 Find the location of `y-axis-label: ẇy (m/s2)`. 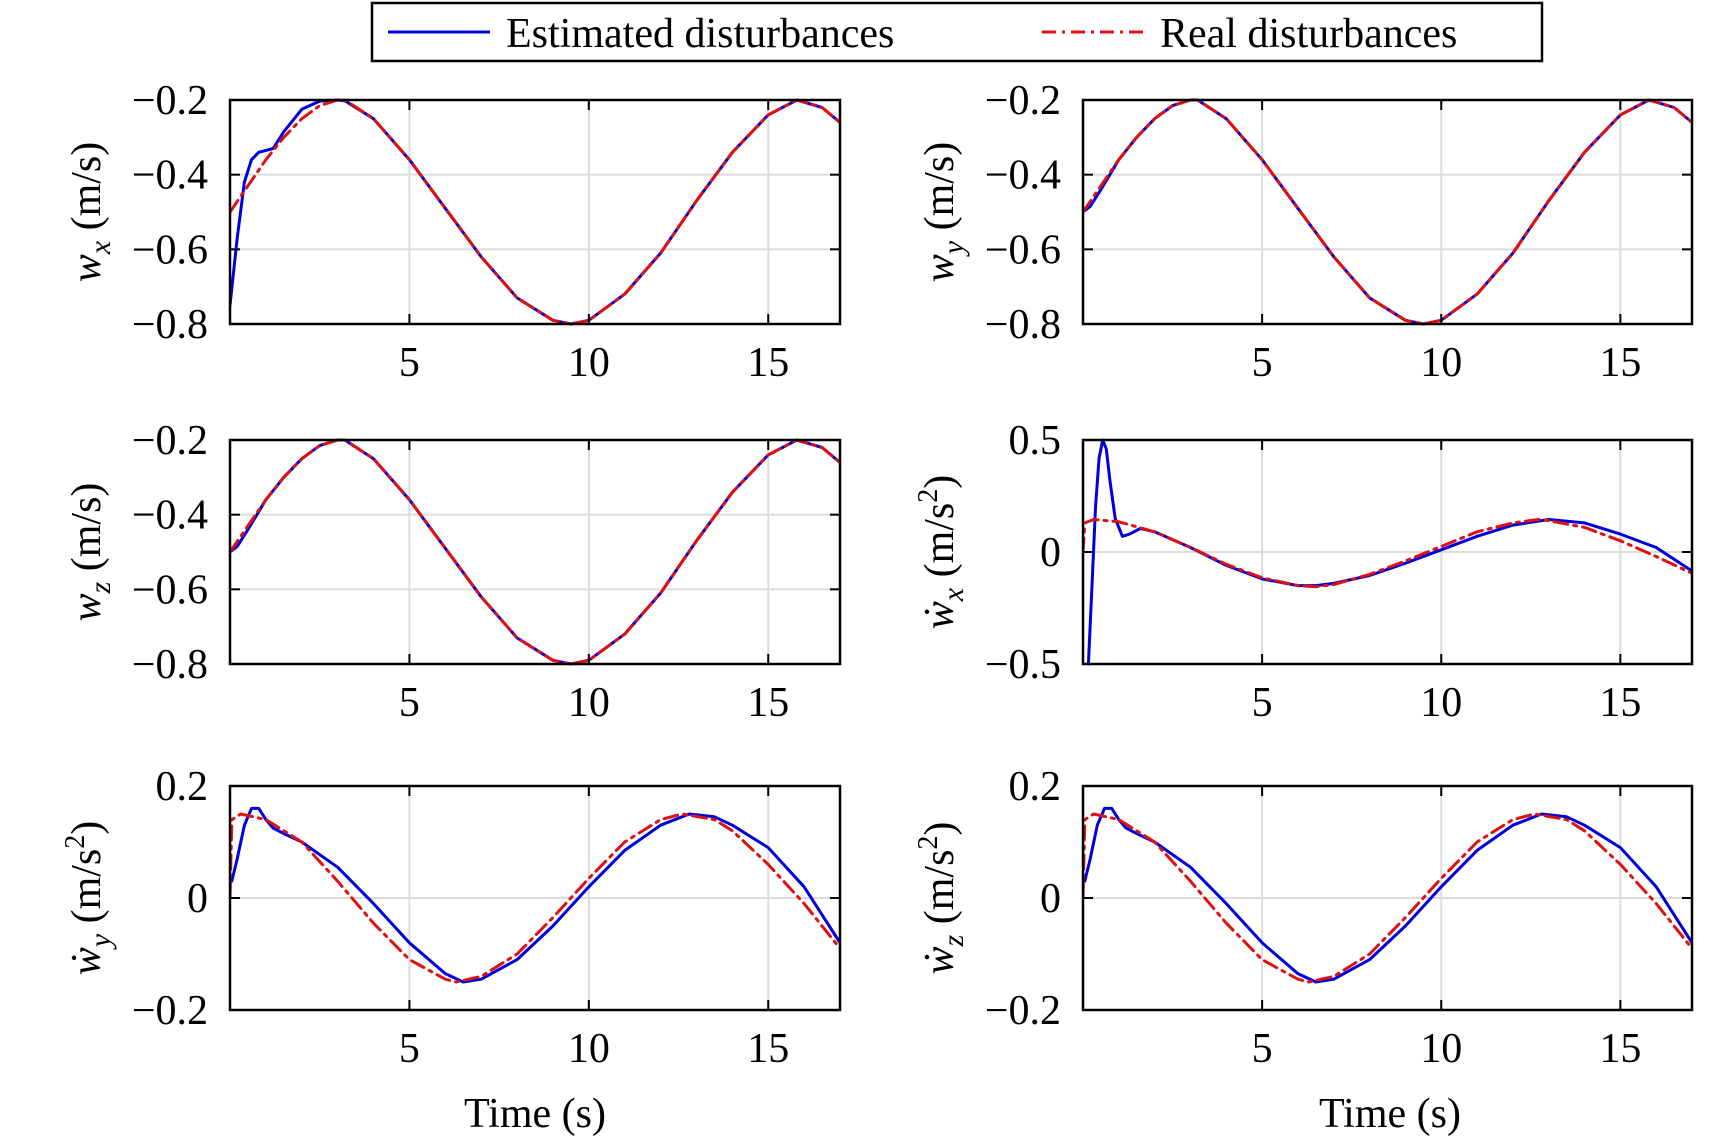

y-axis-label: ẇy (m/s2) is located at coordinates (88, 898).